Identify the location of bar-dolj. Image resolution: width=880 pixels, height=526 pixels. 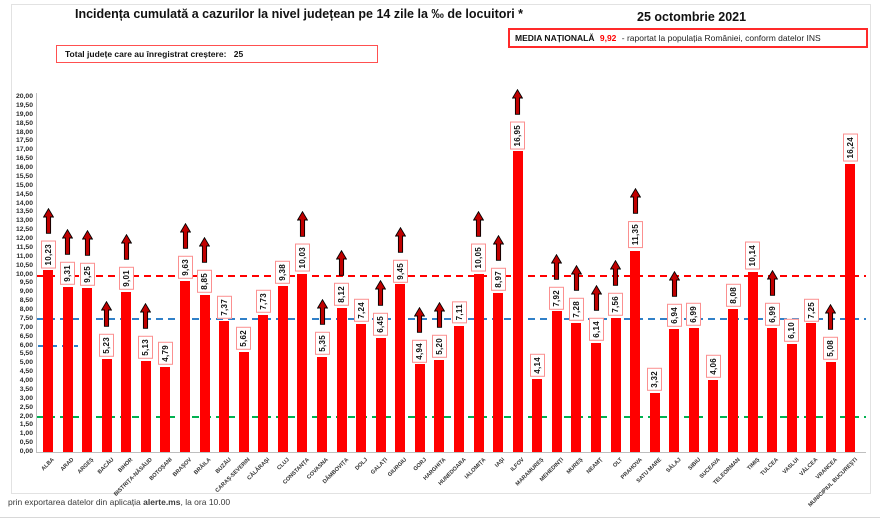
(361, 387).